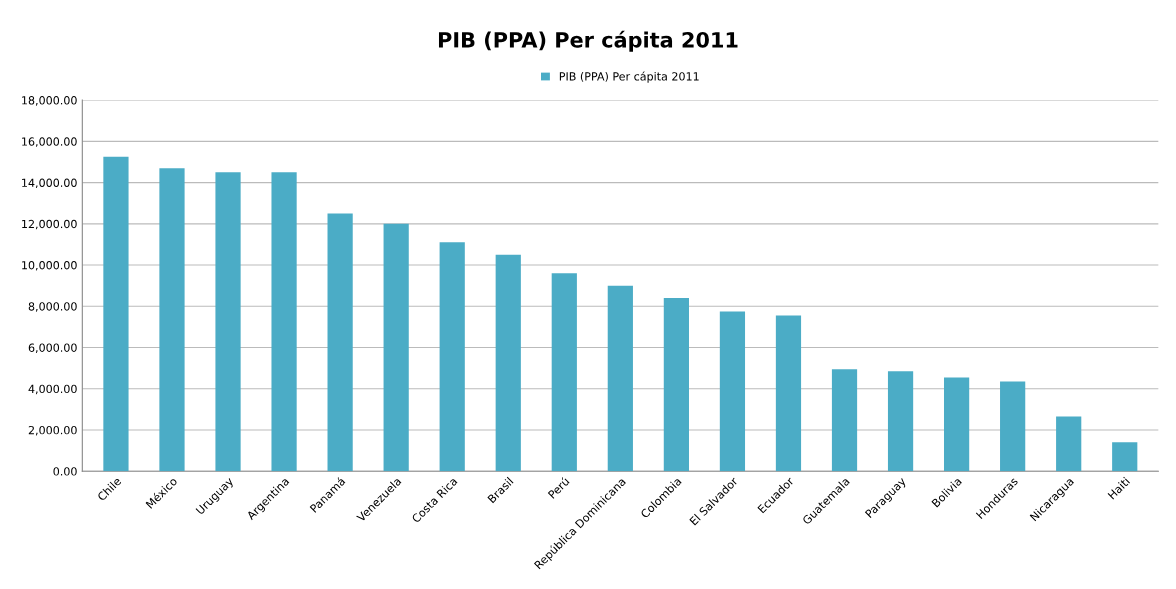 This screenshot has width=1176, height=589. I want to click on y-tick-label: 18,000.00, so click(49, 101).